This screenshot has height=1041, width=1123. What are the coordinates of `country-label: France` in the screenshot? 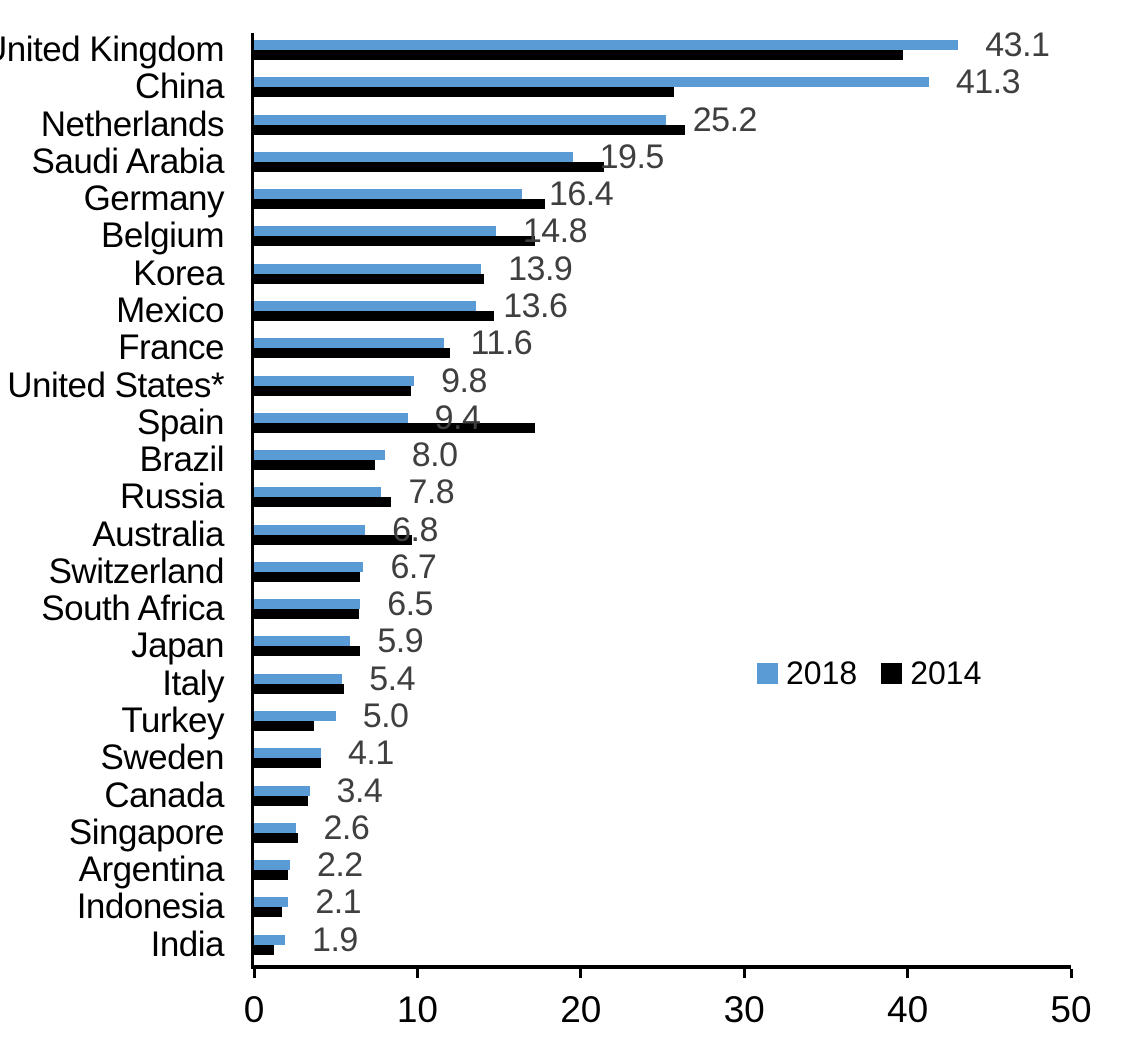 It's located at (171, 348).